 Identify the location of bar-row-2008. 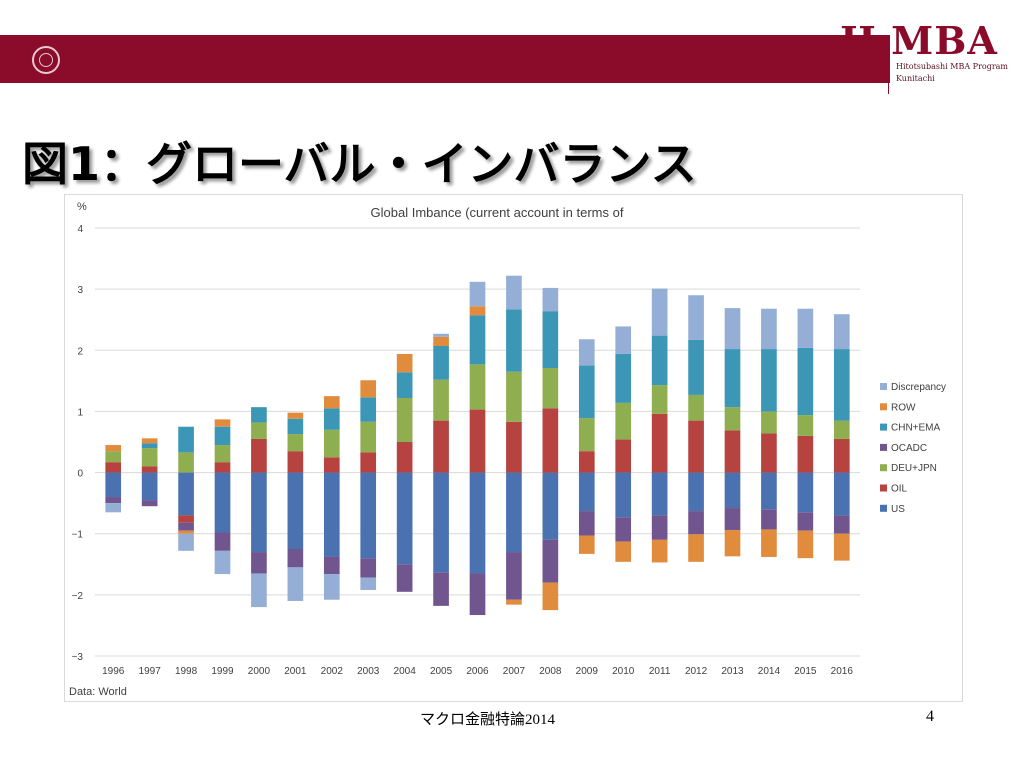
(550, 596).